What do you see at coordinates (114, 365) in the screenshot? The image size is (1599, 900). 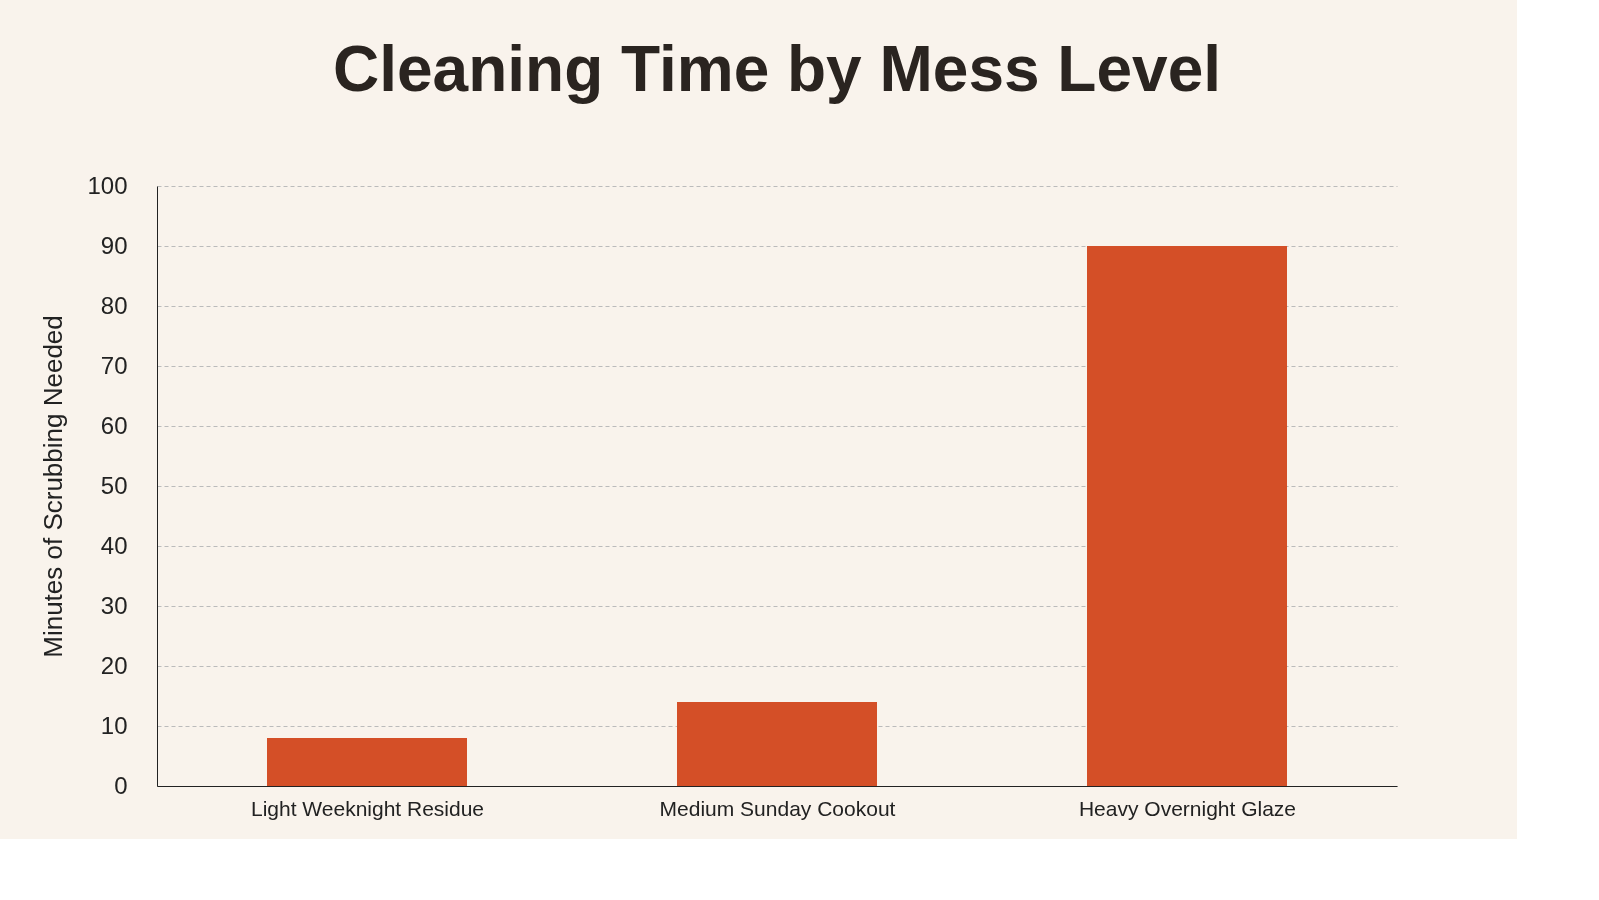 I see `y-tick-label: 70` at bounding box center [114, 365].